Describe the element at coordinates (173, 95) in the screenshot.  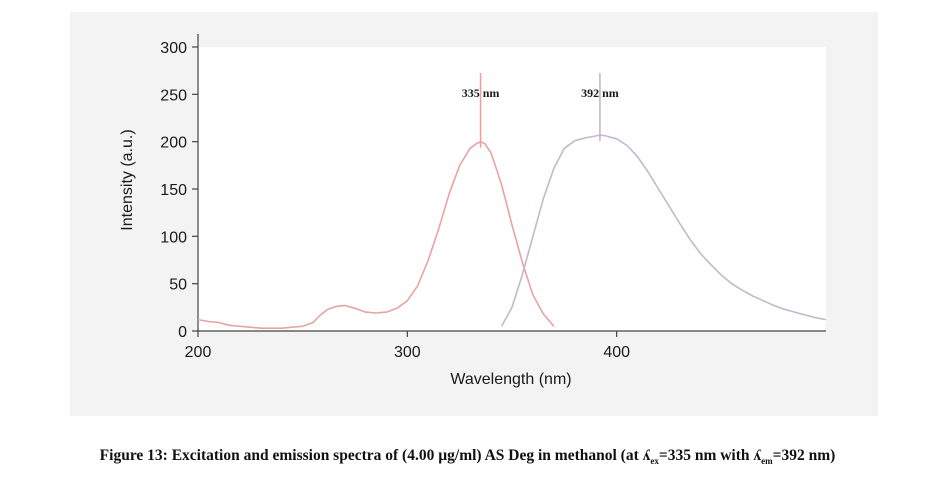
I see `y-tick-label: 250` at that location.